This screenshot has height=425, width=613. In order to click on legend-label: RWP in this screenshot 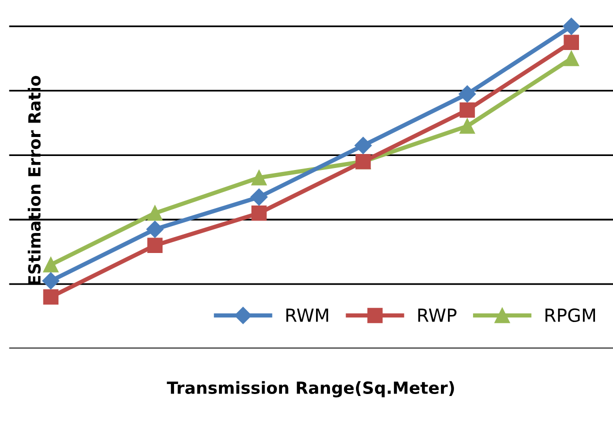, I will do `click(437, 315)`.